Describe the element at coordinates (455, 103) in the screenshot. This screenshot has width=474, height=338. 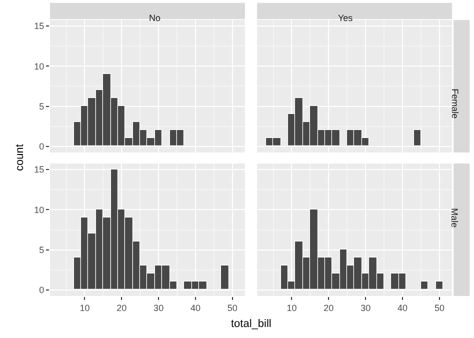
I see `y2-axis-title: Female` at that location.